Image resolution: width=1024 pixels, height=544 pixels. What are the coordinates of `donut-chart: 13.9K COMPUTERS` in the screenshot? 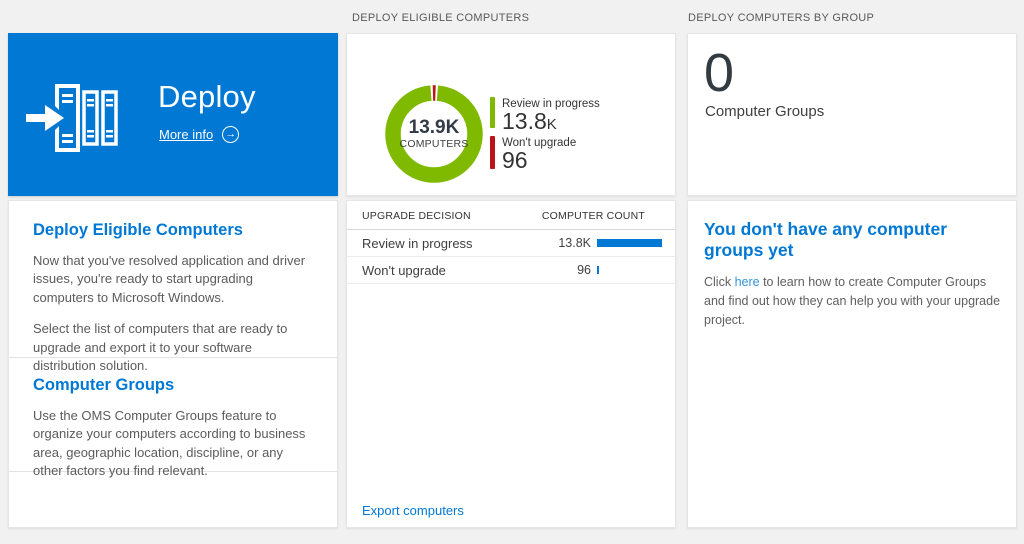 It's located at (434, 134).